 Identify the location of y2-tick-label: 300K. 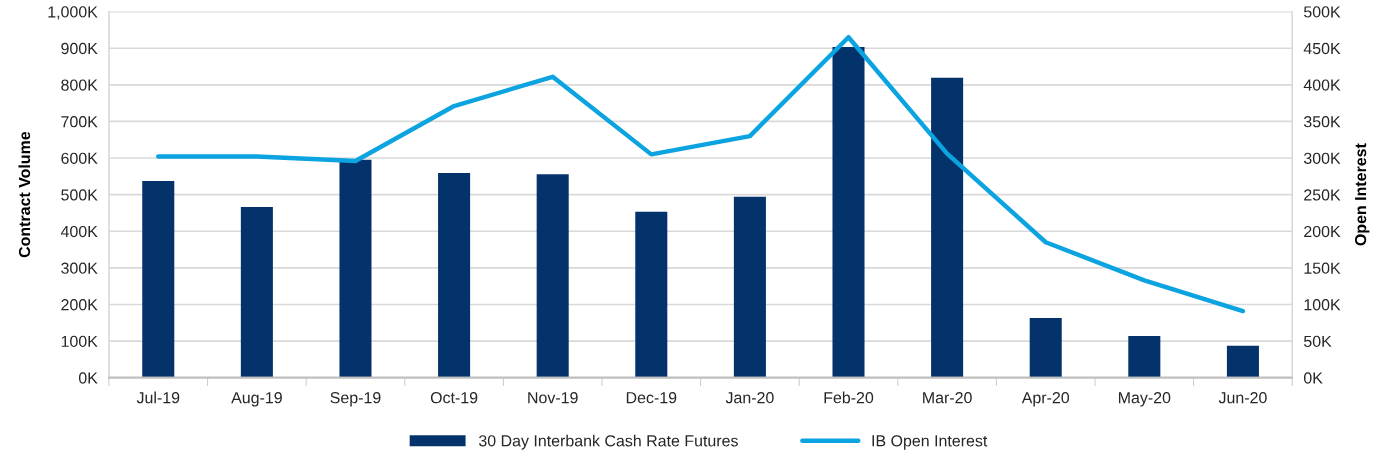
(1322, 158).